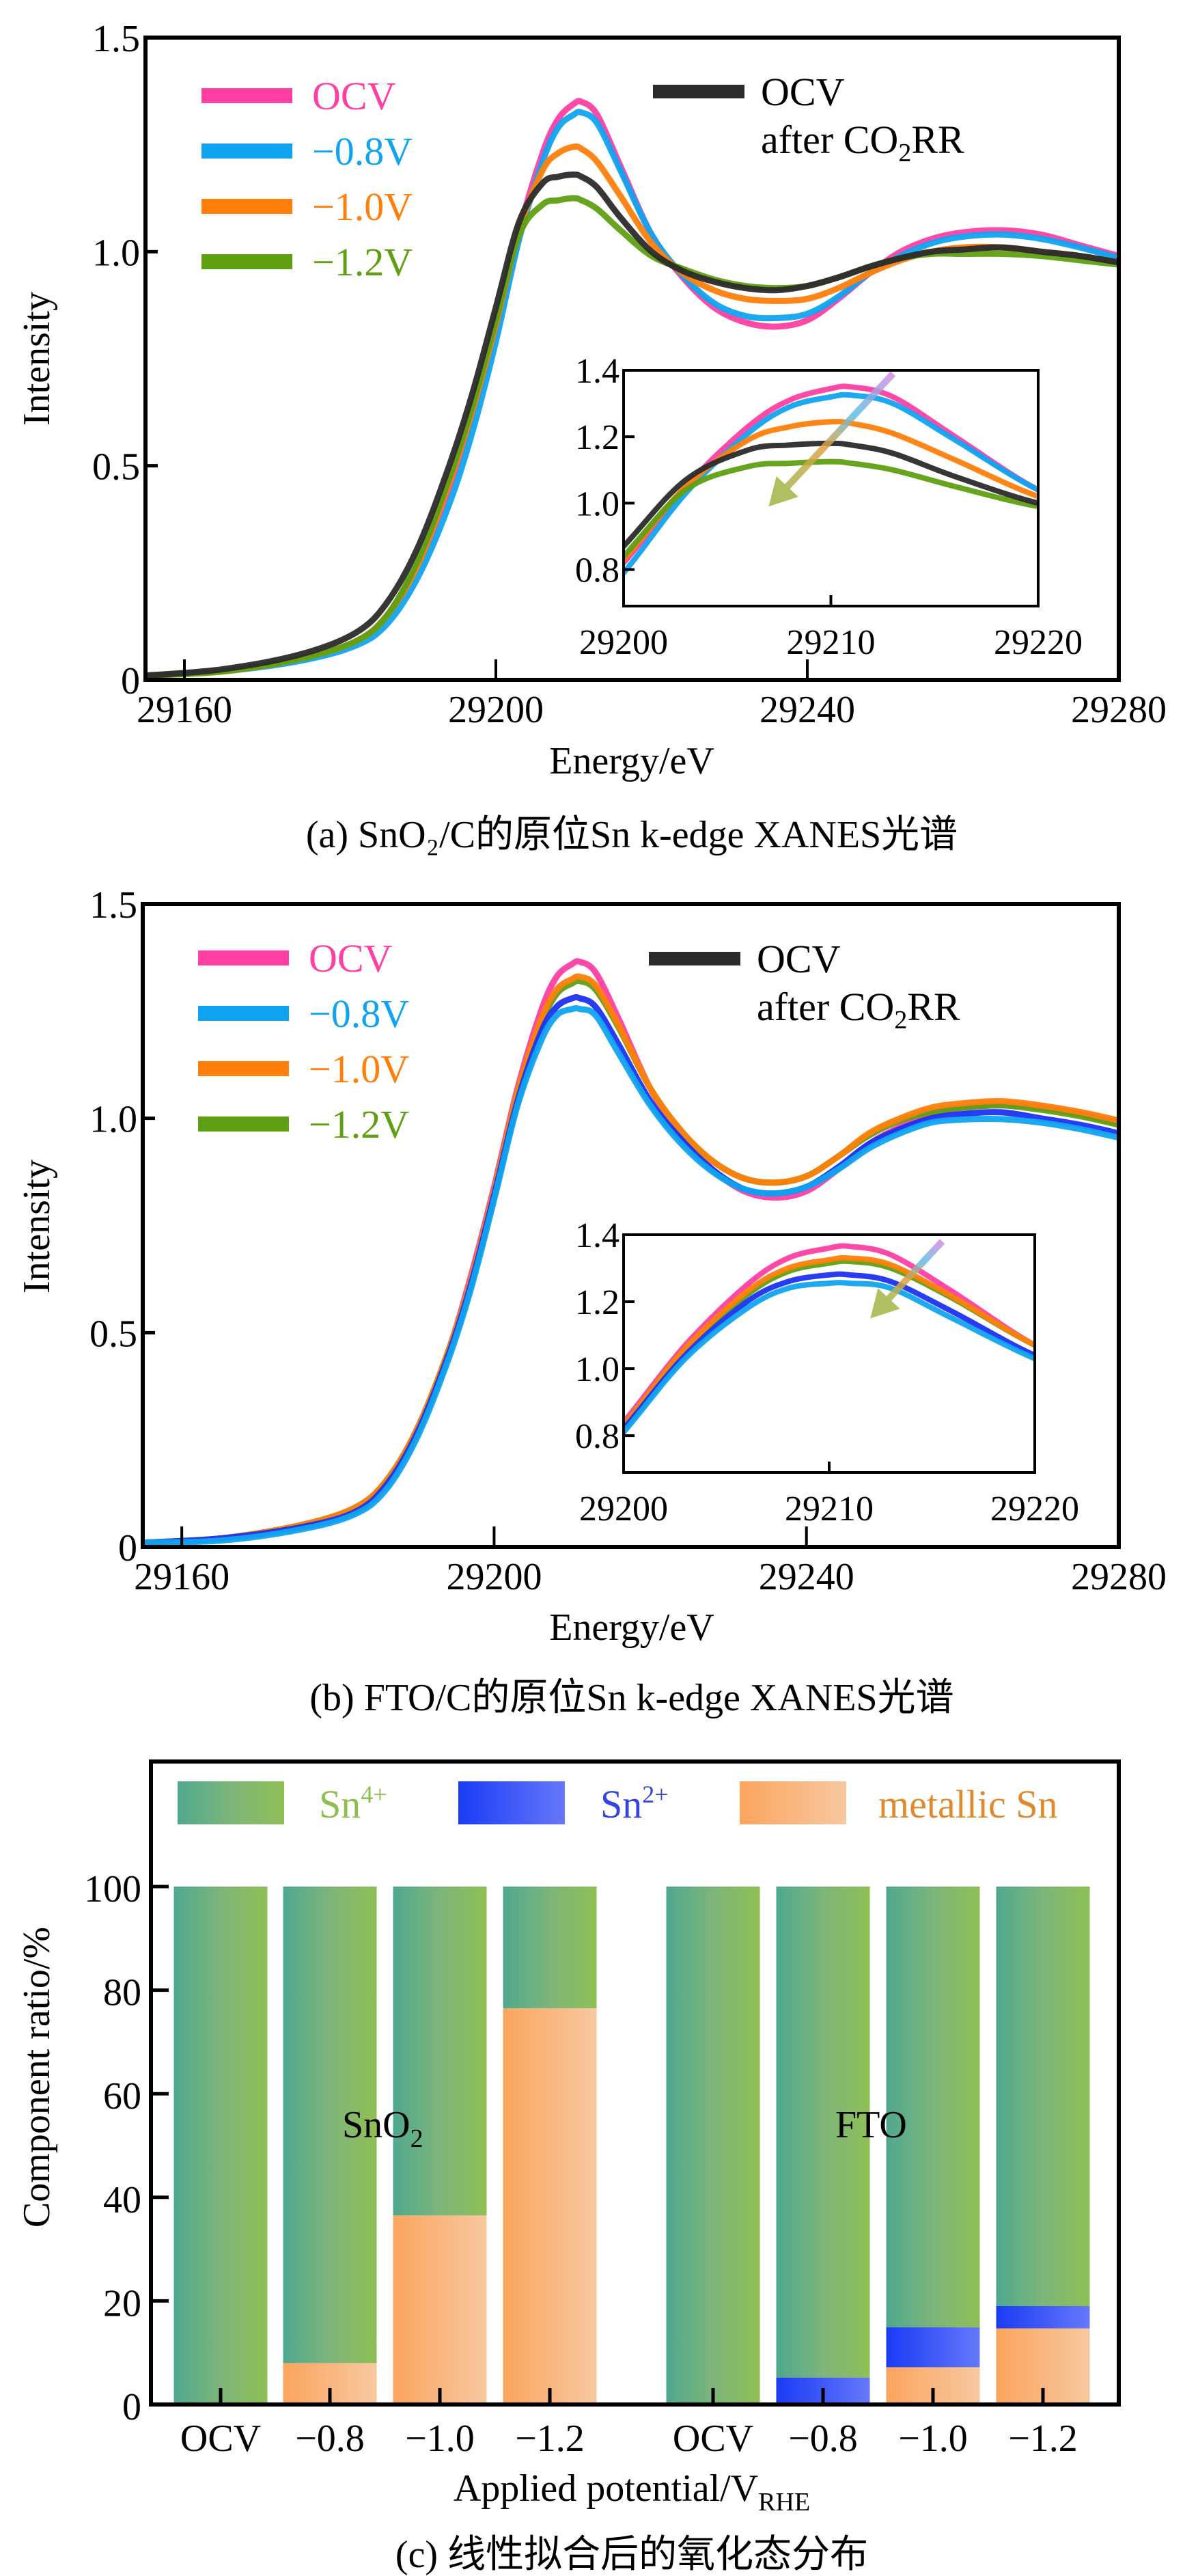 The width and height of the screenshot is (1198, 2576). What do you see at coordinates (496, 710) in the screenshot?
I see `x-tick-label: 29200` at bounding box center [496, 710].